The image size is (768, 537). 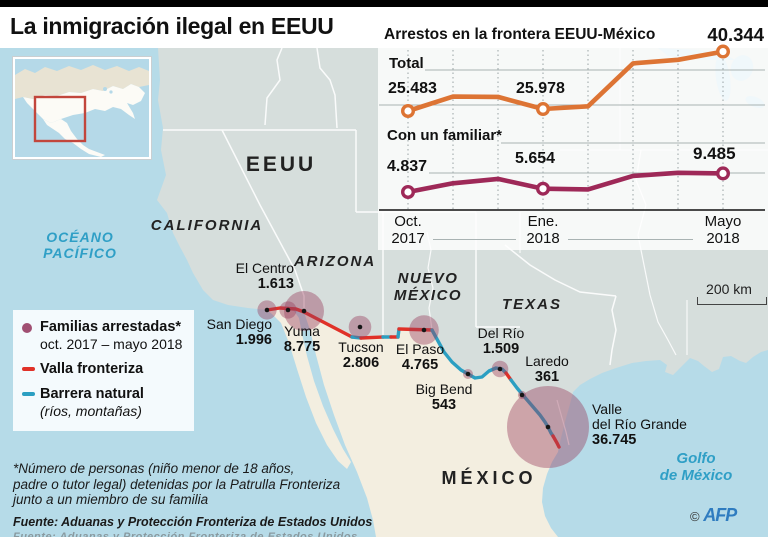 What do you see at coordinates (723, 238) in the screenshot?
I see `x-tick-may-year: 2018` at bounding box center [723, 238].